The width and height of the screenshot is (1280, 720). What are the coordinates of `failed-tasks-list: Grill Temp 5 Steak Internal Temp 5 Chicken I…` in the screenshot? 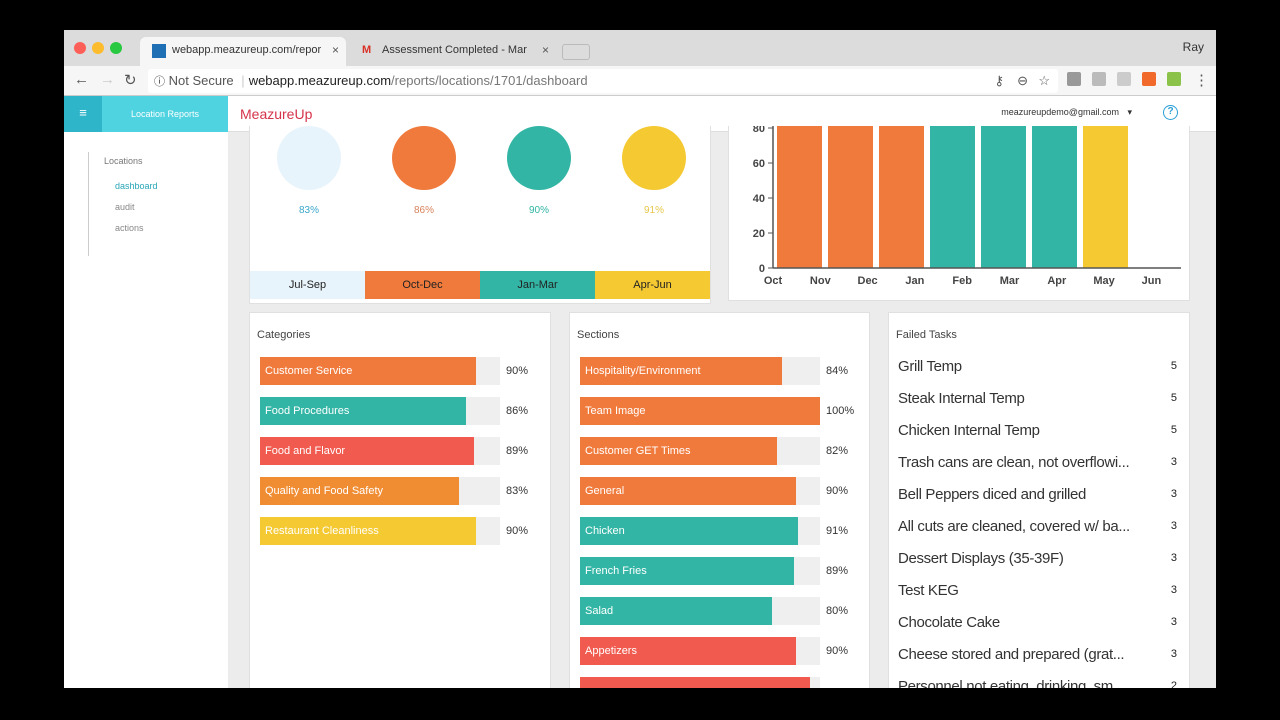 It's located at (1039, 519).